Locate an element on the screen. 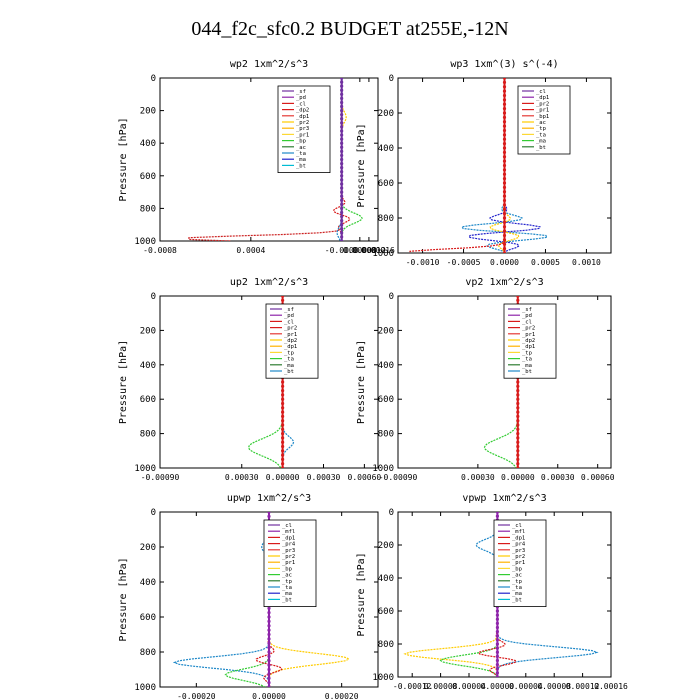 This screenshot has width=700, height=700. x-tick-label: 0.00012 is located at coordinates (583, 686).